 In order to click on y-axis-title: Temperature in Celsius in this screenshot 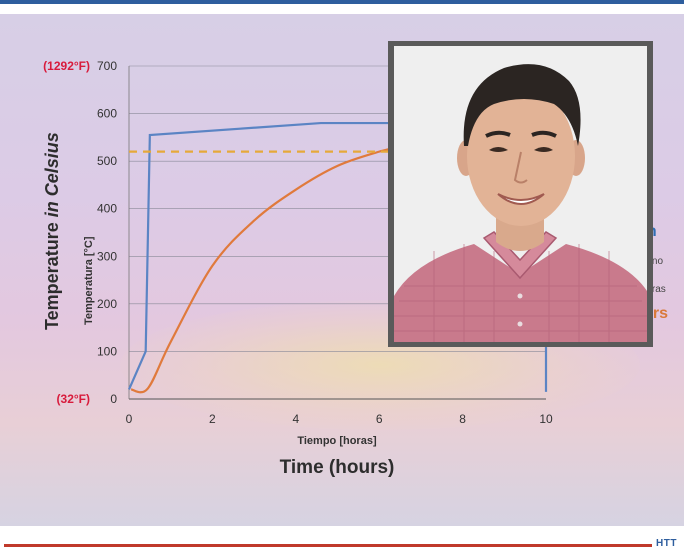, I will do `click(52, 231)`.